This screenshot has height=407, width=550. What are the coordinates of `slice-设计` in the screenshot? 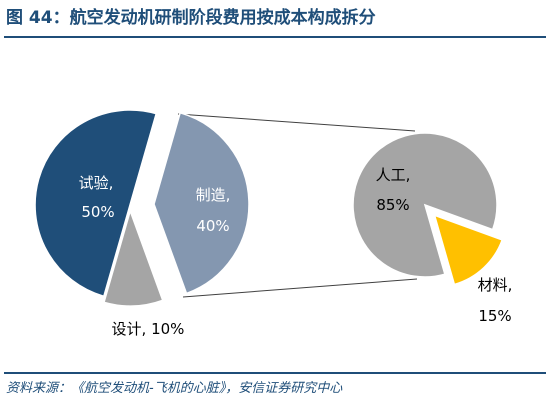 It's located at (133, 257).